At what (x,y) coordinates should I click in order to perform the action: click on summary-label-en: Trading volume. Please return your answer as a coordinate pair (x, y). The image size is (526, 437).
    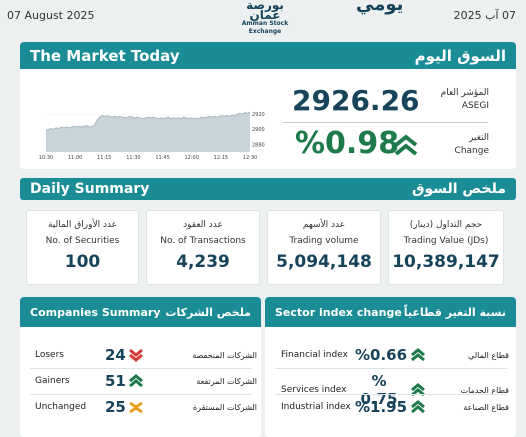
    Looking at the image, I should click on (324, 241).